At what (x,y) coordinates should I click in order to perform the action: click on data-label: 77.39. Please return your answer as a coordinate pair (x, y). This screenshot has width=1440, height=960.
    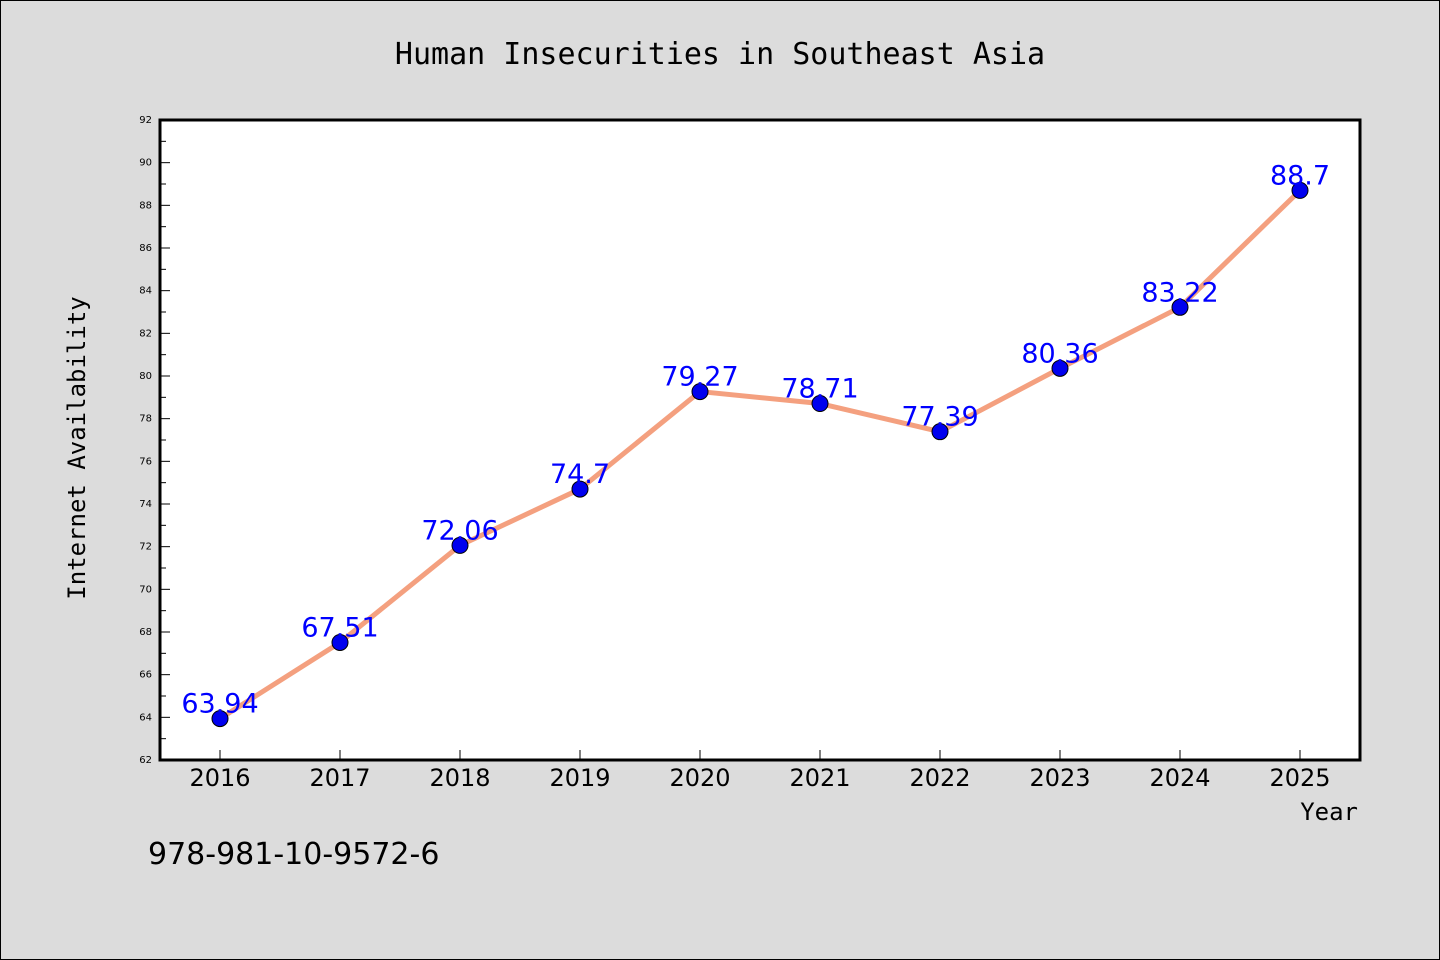
    Looking at the image, I should click on (939, 417).